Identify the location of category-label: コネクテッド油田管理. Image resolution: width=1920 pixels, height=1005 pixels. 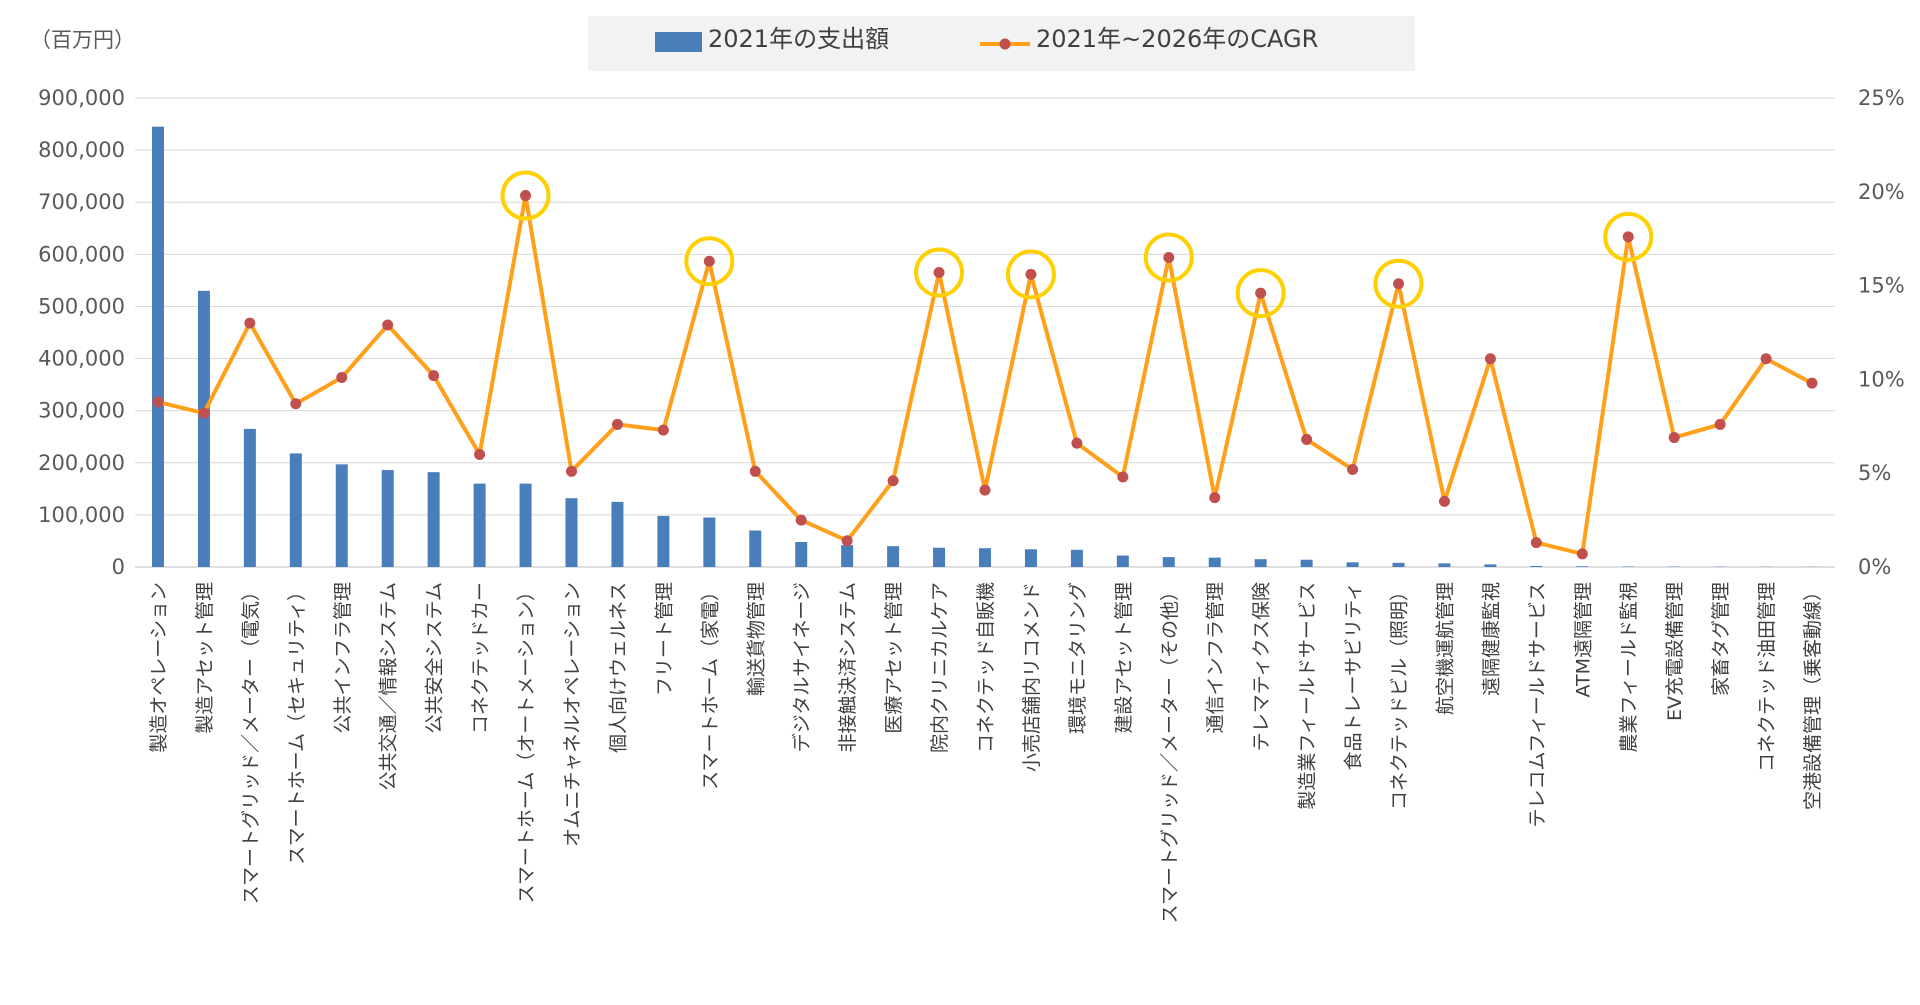
(1767, 677).